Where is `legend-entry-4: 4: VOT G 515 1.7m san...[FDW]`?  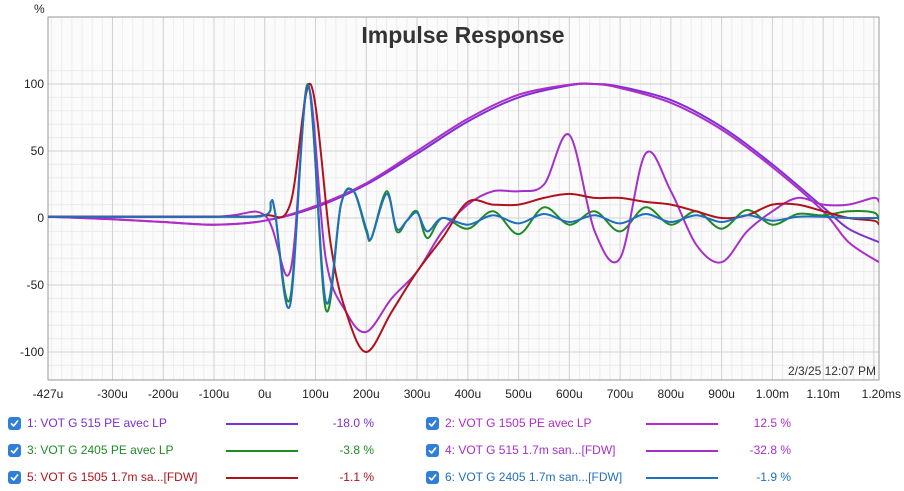
legend-entry-4: 4: VOT G 515 1.7m san...[FDW] is located at coordinates (521, 450).